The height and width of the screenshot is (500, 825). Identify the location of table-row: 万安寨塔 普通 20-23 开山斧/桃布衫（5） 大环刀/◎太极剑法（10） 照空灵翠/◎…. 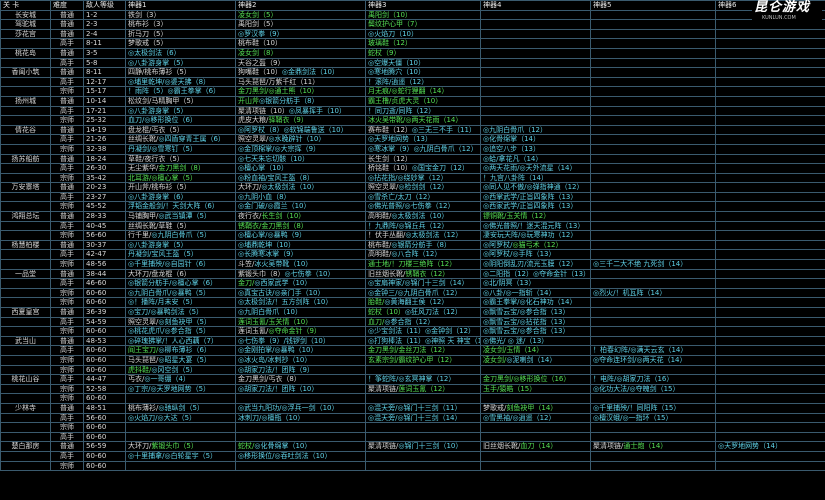
(412, 187).